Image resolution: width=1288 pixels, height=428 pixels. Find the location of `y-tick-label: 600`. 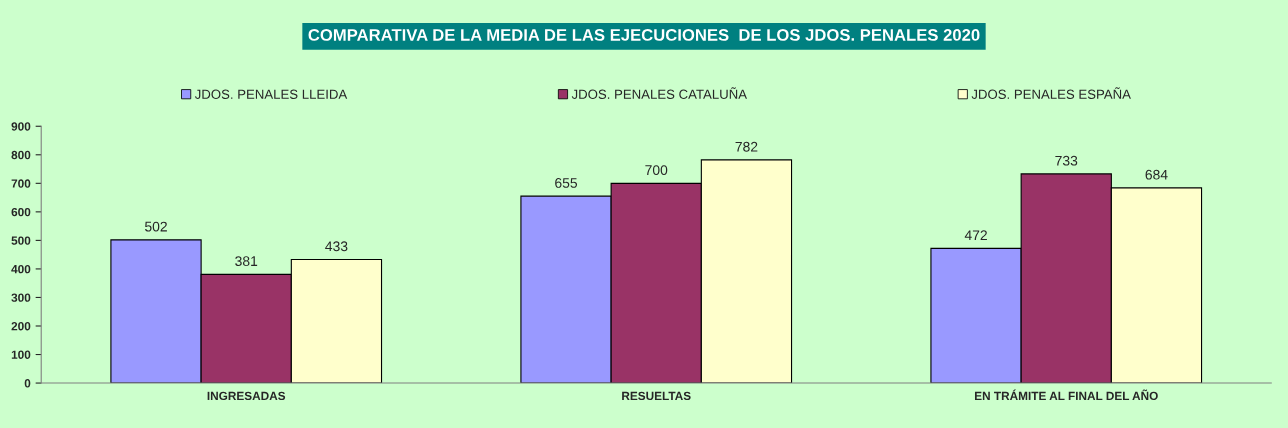

y-tick-label: 600 is located at coordinates (21, 212).